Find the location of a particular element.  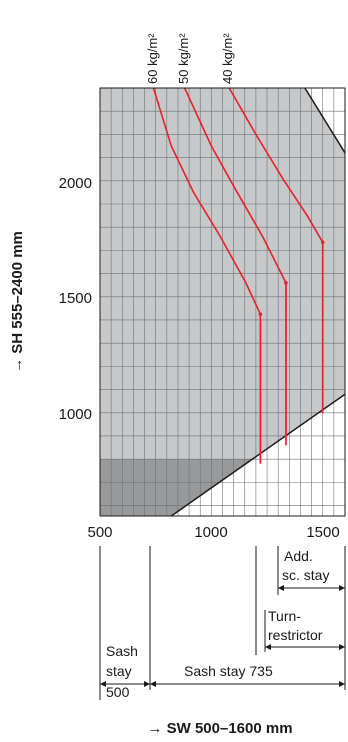

x-axis-label: SW 500–1600 mm is located at coordinates (230, 728).